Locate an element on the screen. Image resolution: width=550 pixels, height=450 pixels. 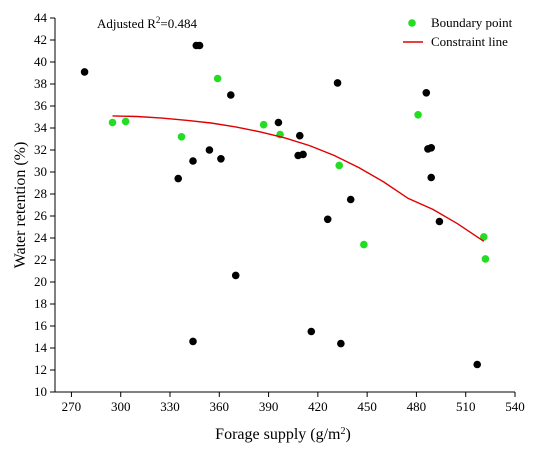
y-tick-label: 10 is located at coordinates (40, 391).